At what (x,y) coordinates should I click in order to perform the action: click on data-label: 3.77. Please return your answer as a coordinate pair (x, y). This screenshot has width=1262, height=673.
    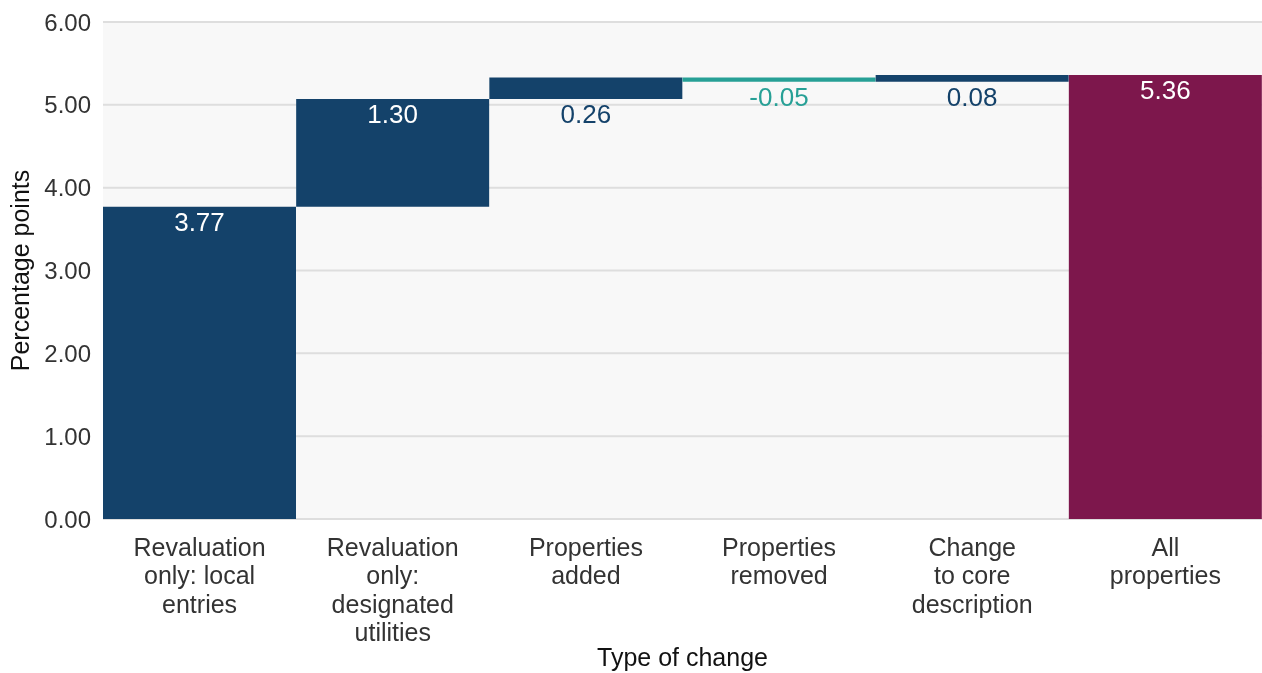
    Looking at the image, I should click on (199, 221).